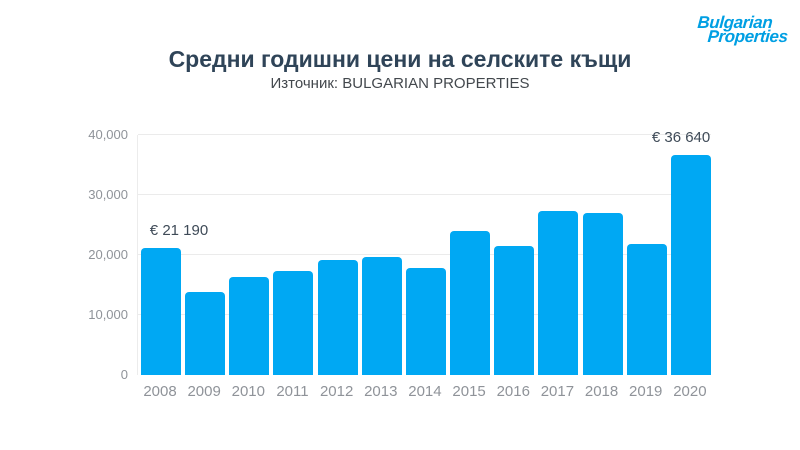 This screenshot has width=800, height=450. I want to click on bar-2020, so click(690, 265).